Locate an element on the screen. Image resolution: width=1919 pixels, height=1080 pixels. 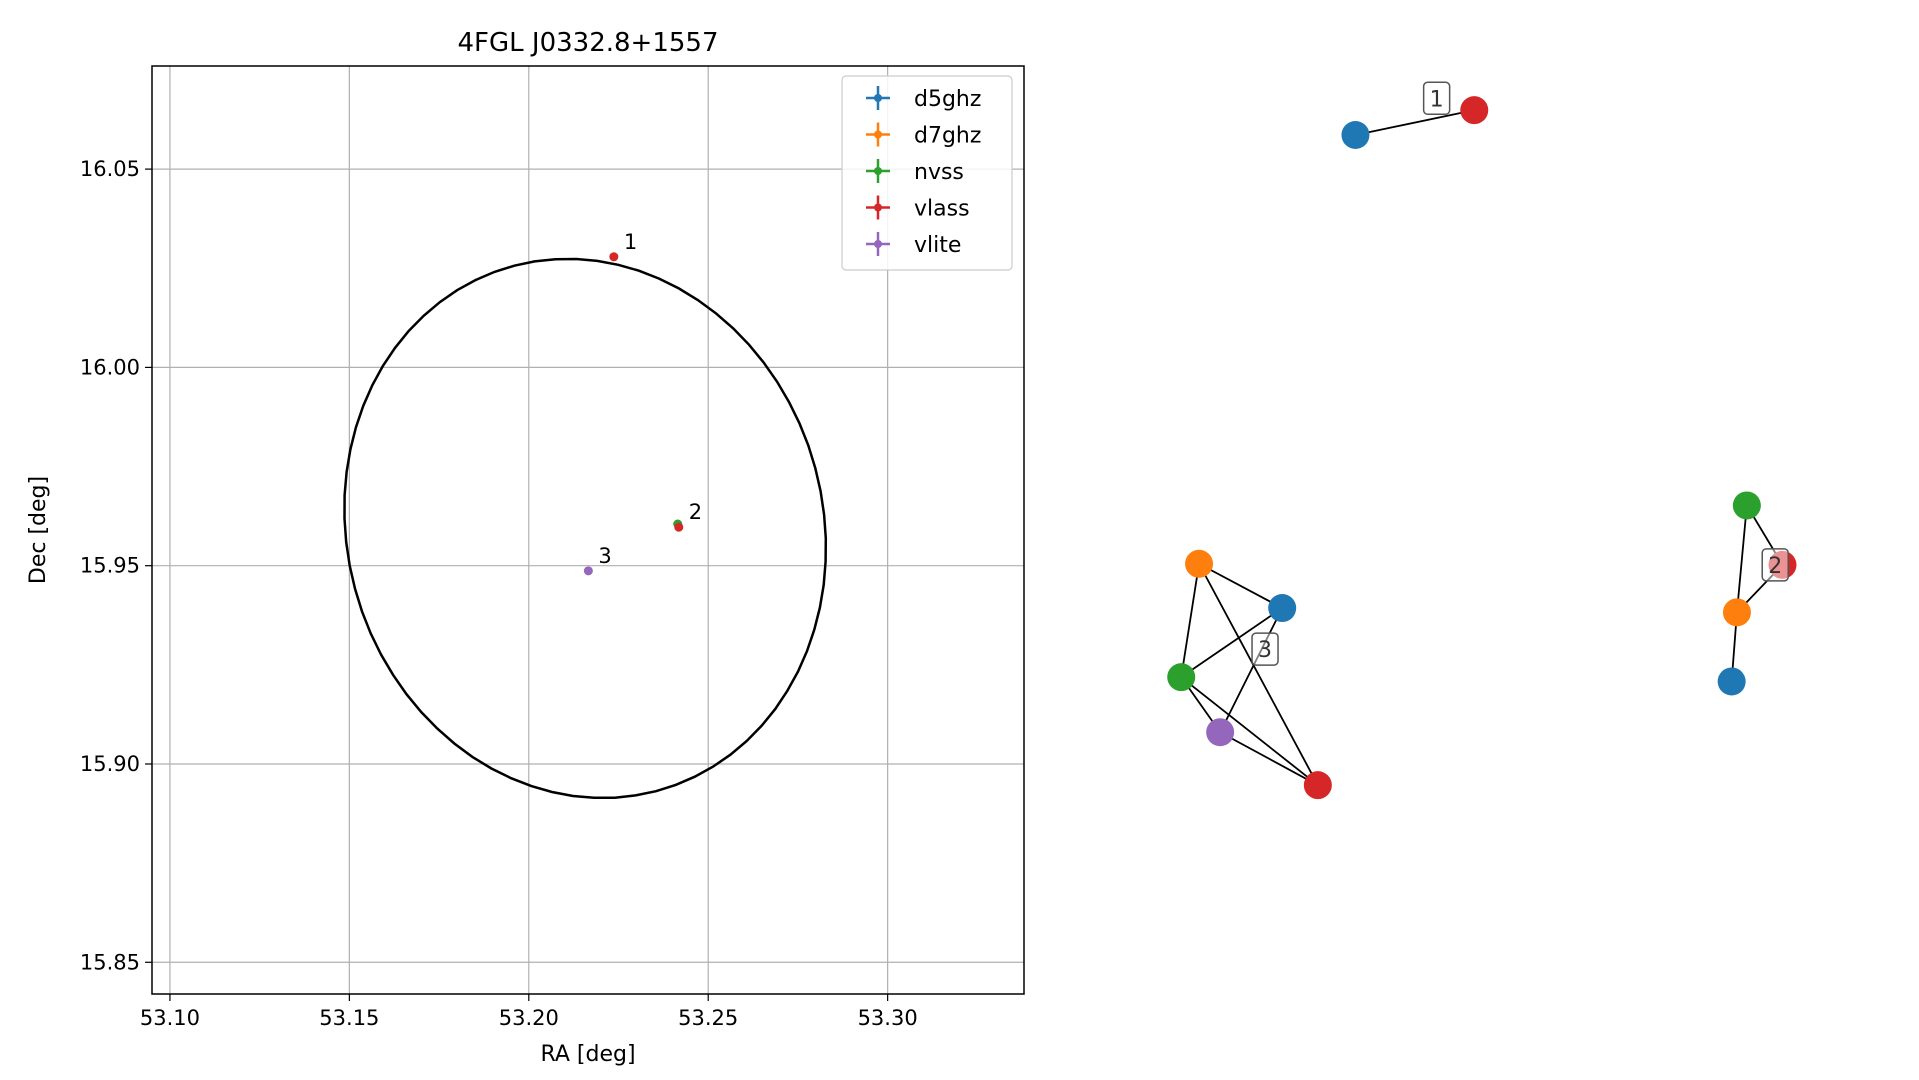
chart-title: 4FGL J0332.8+1557 is located at coordinates (588, 43).